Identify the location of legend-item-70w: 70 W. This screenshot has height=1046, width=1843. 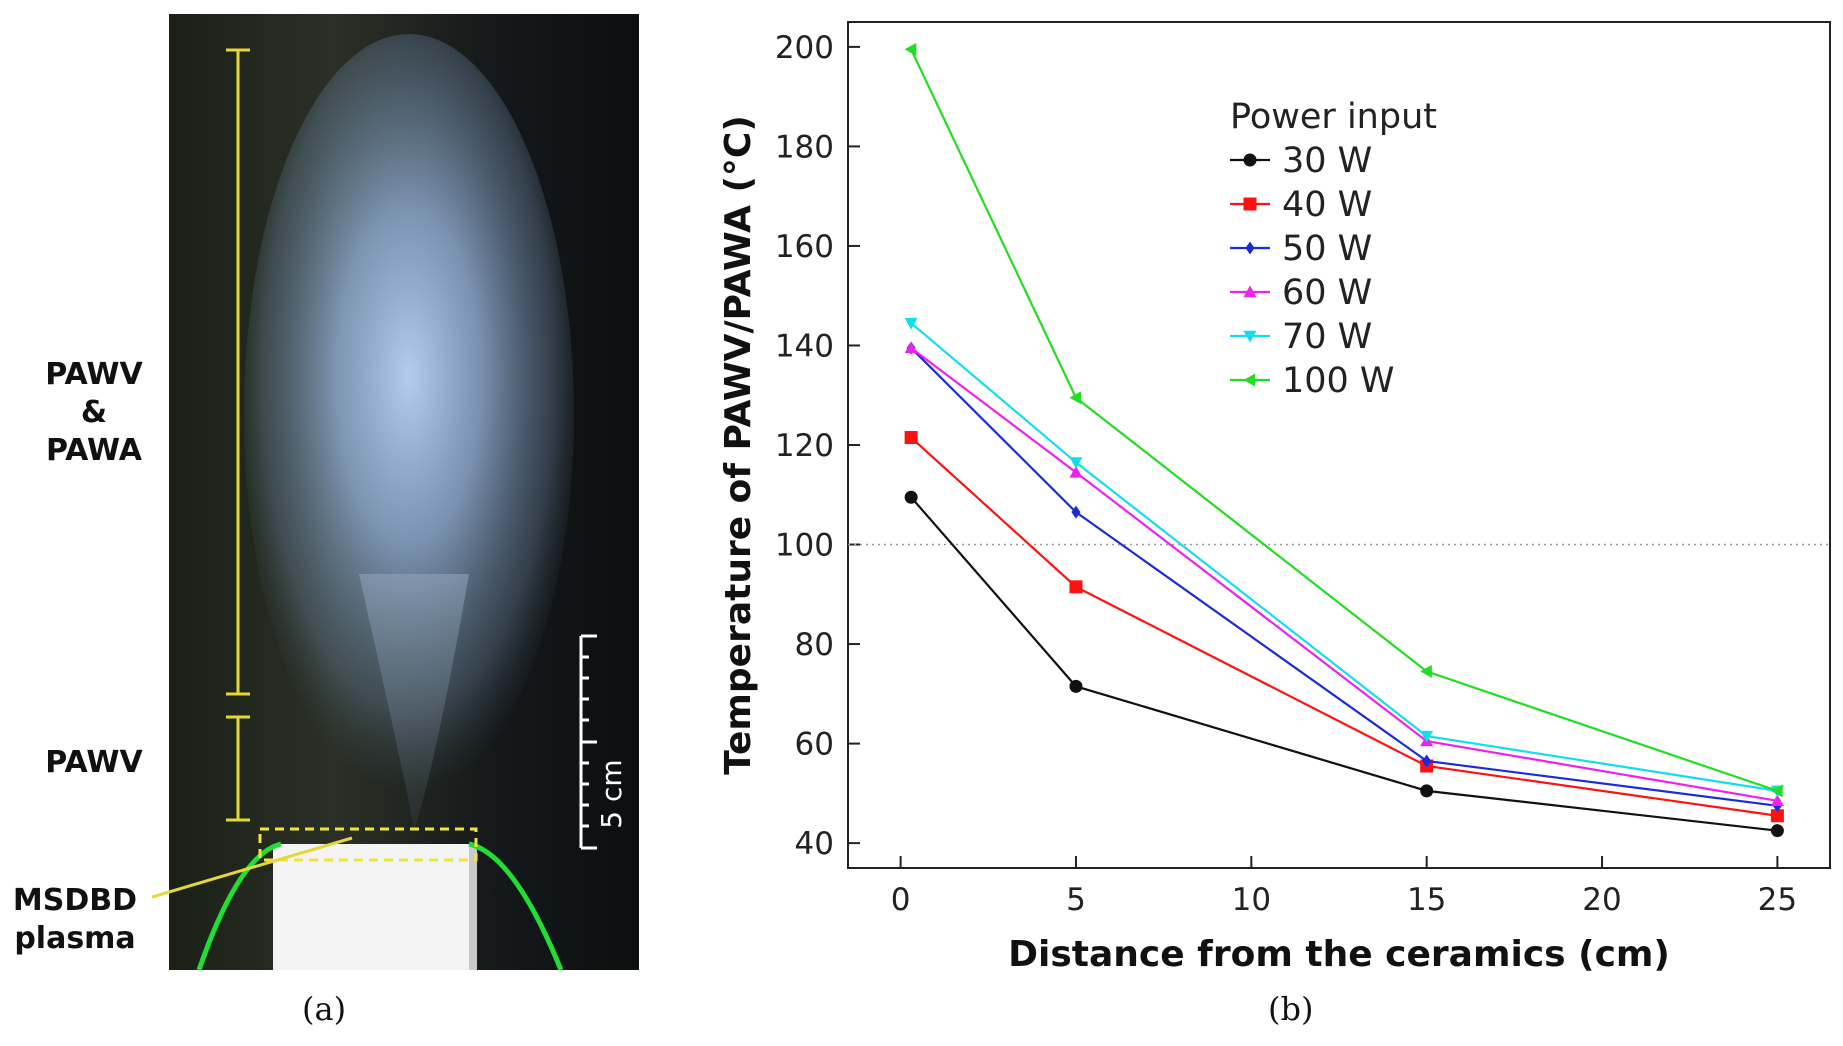
(1301, 337).